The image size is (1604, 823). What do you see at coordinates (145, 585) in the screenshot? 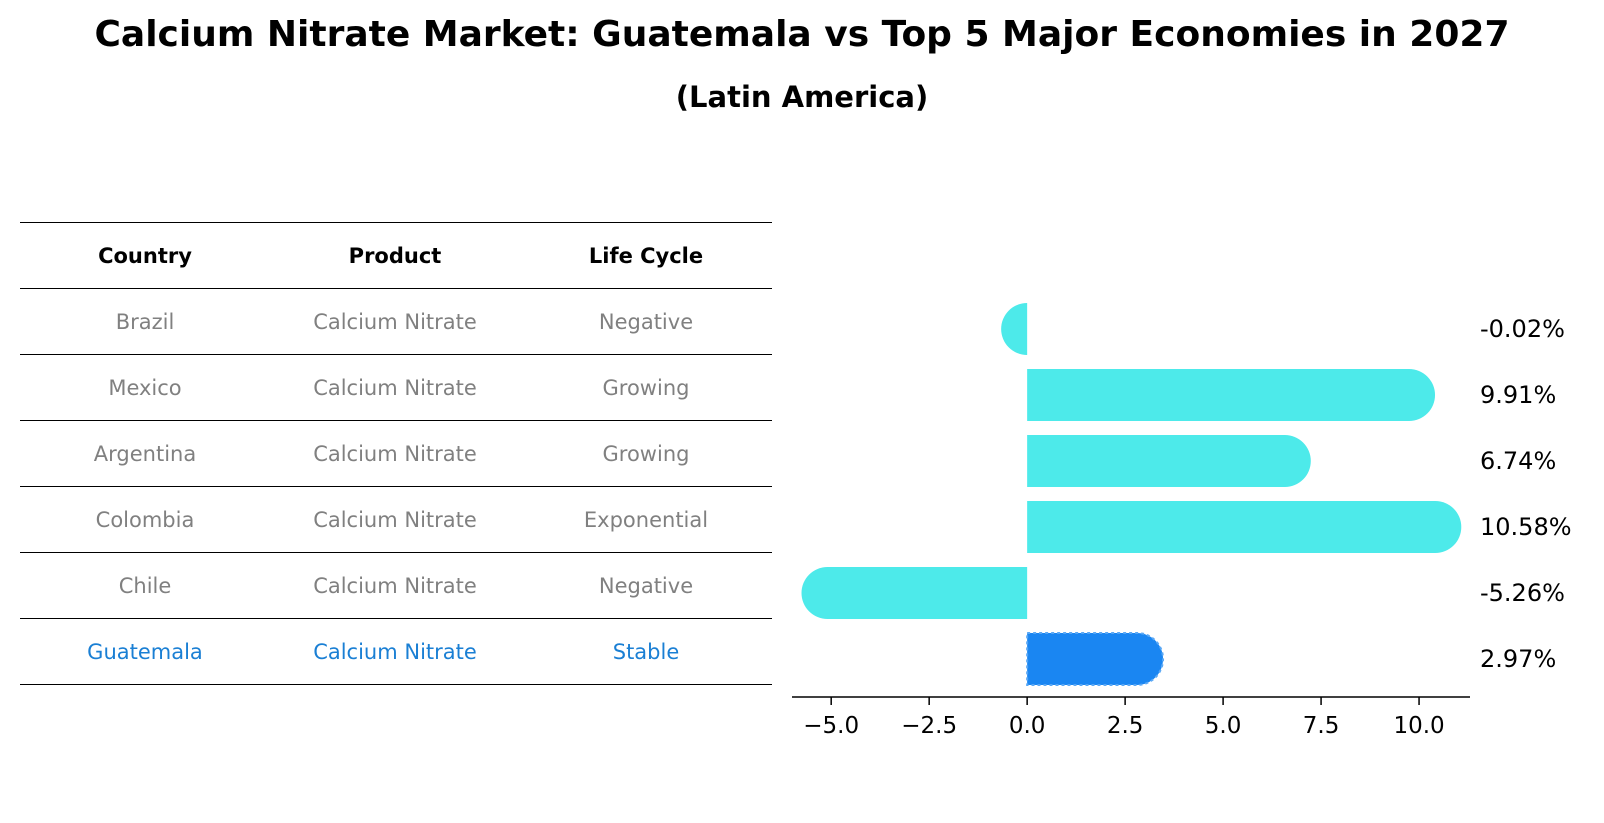
I see `country-cell: Chile` at bounding box center [145, 585].